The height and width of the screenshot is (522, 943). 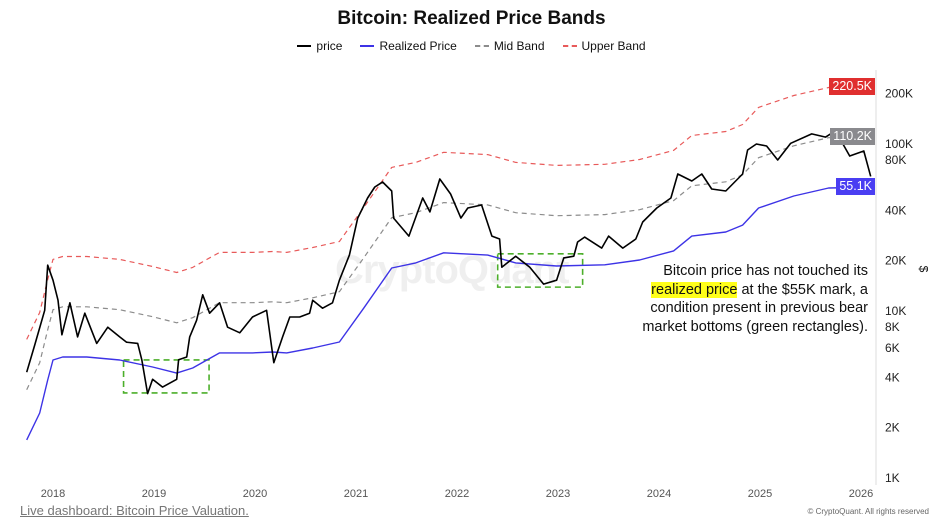 I want to click on annotation-line: realized price at the $55K mark, a, so click(x=755, y=290).